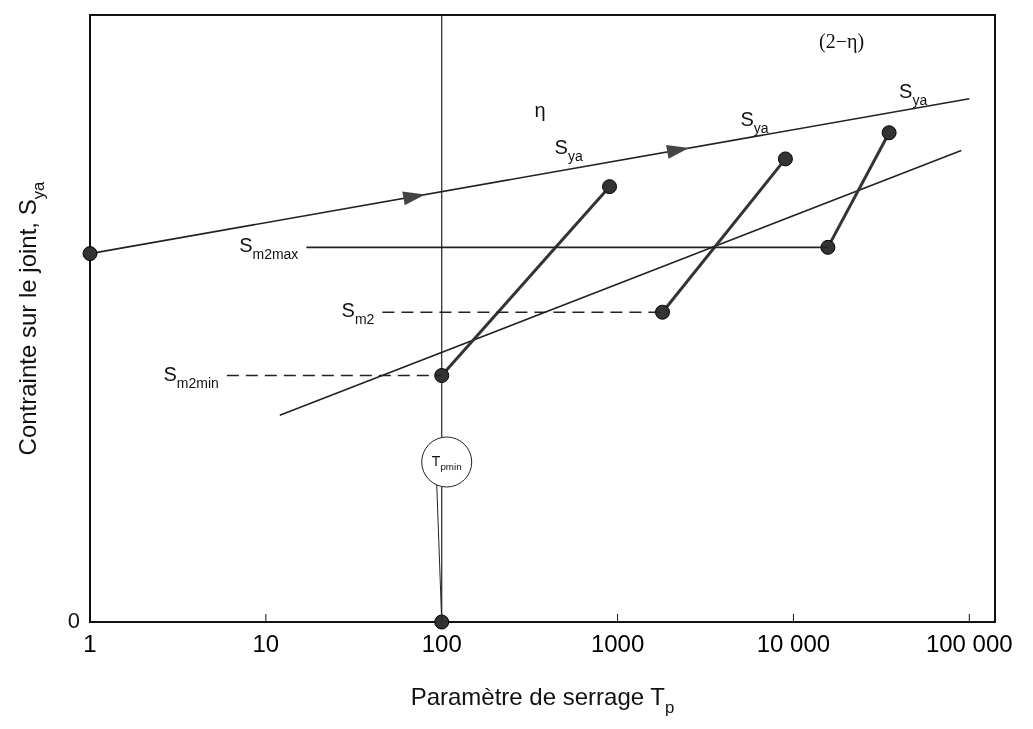 The image size is (1033, 729). What do you see at coordinates (269, 248) in the screenshot?
I see `annotation: S$_{m2max}$` at bounding box center [269, 248].